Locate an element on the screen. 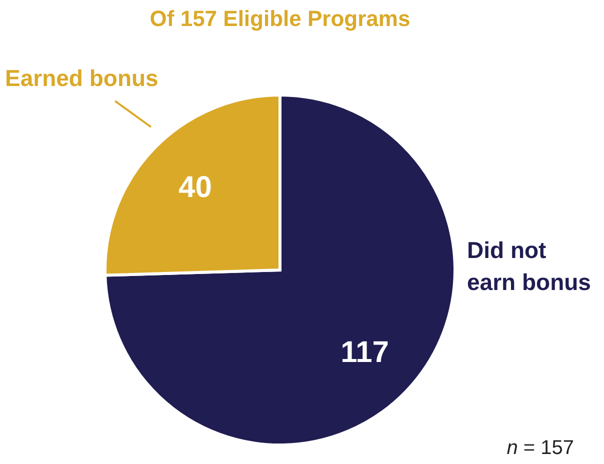 The image size is (604, 464). text: n = 157 is located at coordinates (540, 448).